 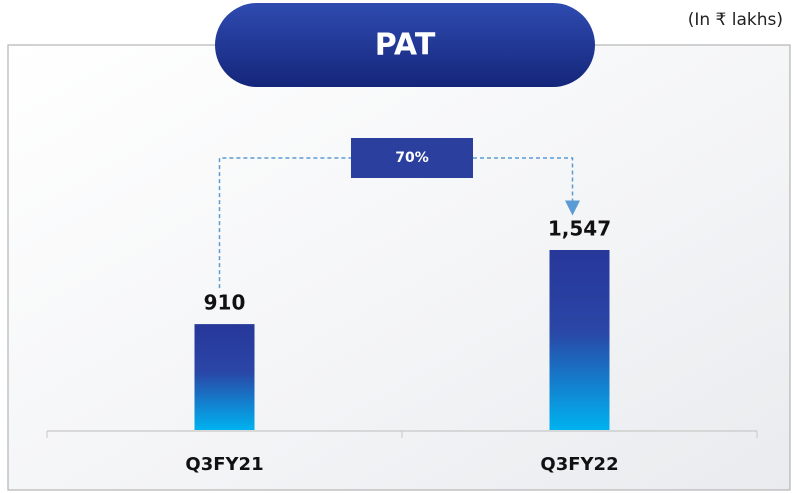 What do you see at coordinates (526, 186) in the screenshot?
I see `growth-arrow` at bounding box center [526, 186].